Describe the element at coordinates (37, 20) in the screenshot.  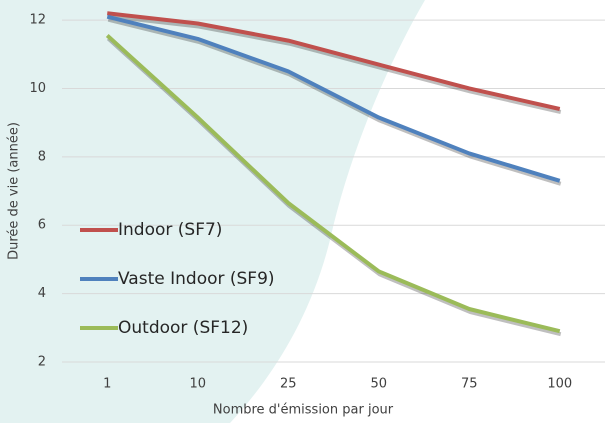
I see `y-tick-label: 12` at that location.